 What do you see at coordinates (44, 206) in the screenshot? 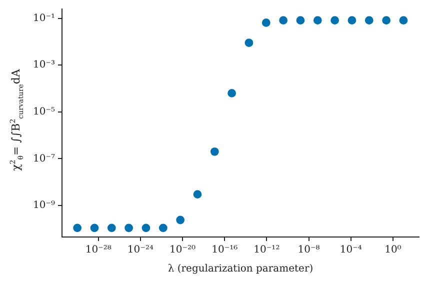
I see `y-tick-label: 10⁻⁹` at bounding box center [44, 206].